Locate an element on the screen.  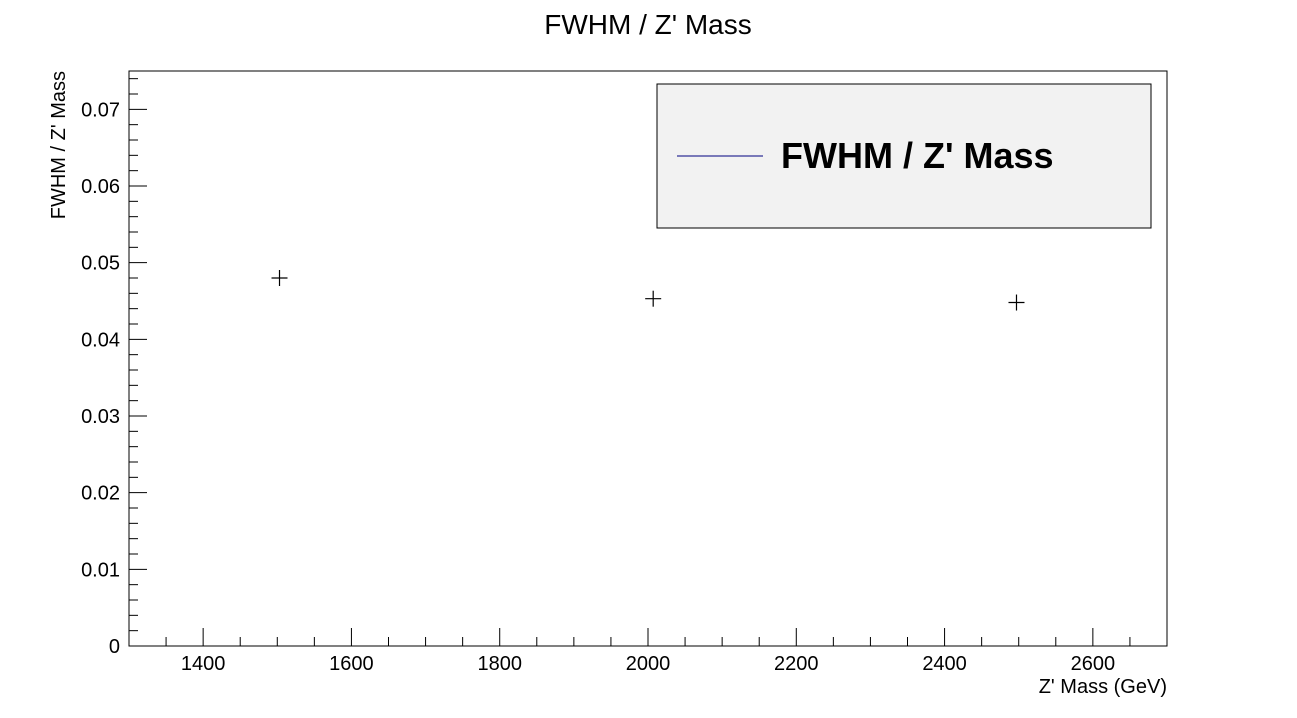
legend: FWHM / Z' Mass is located at coordinates (904, 156).